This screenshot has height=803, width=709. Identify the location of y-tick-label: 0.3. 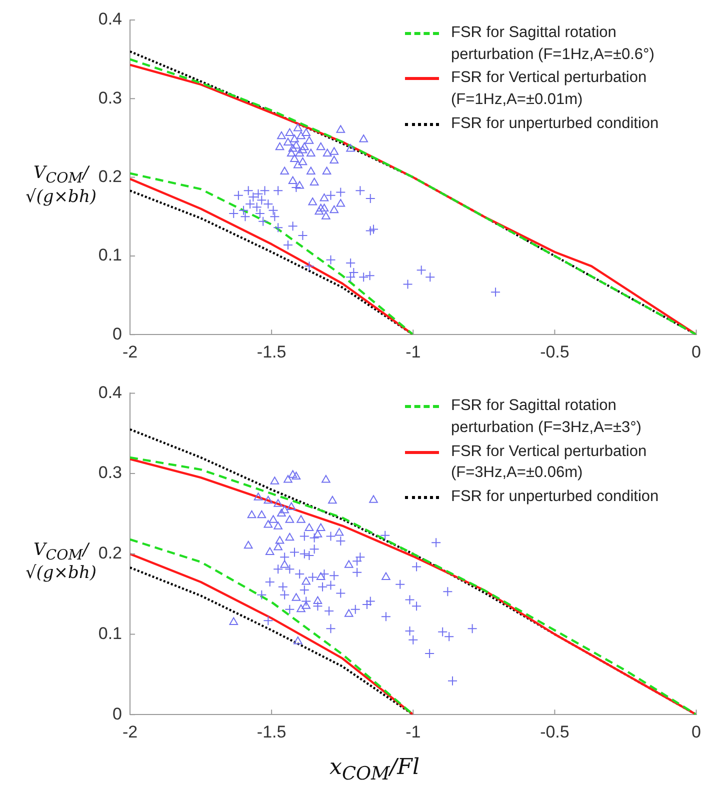
(110, 472).